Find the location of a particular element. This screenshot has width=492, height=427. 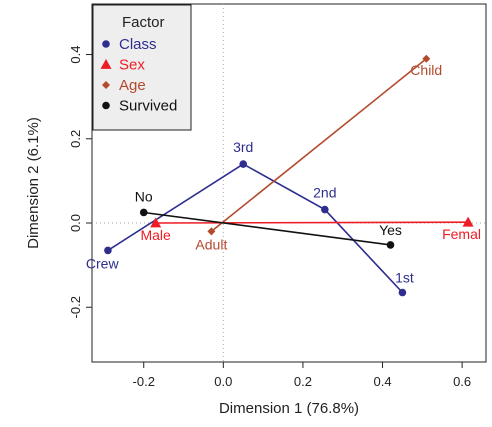

x-tick-label: 0.6 is located at coordinates (462, 381).